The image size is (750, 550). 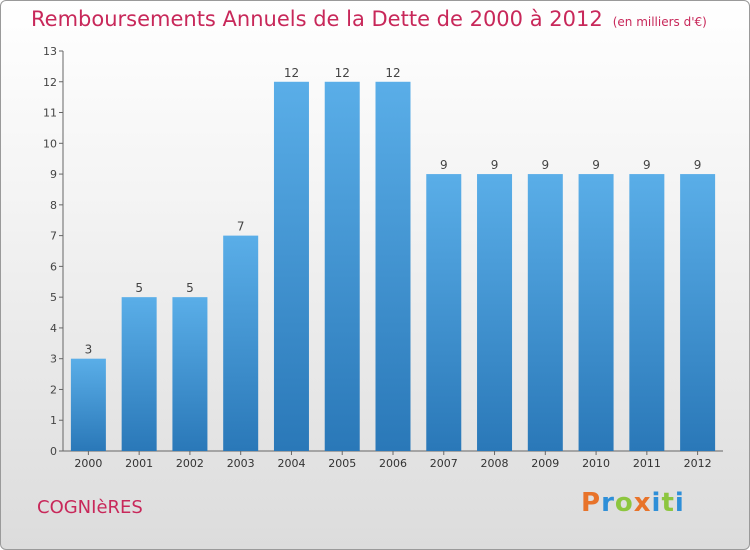 What do you see at coordinates (139, 463) in the screenshot?
I see `x-tick-label: 2001` at bounding box center [139, 463].